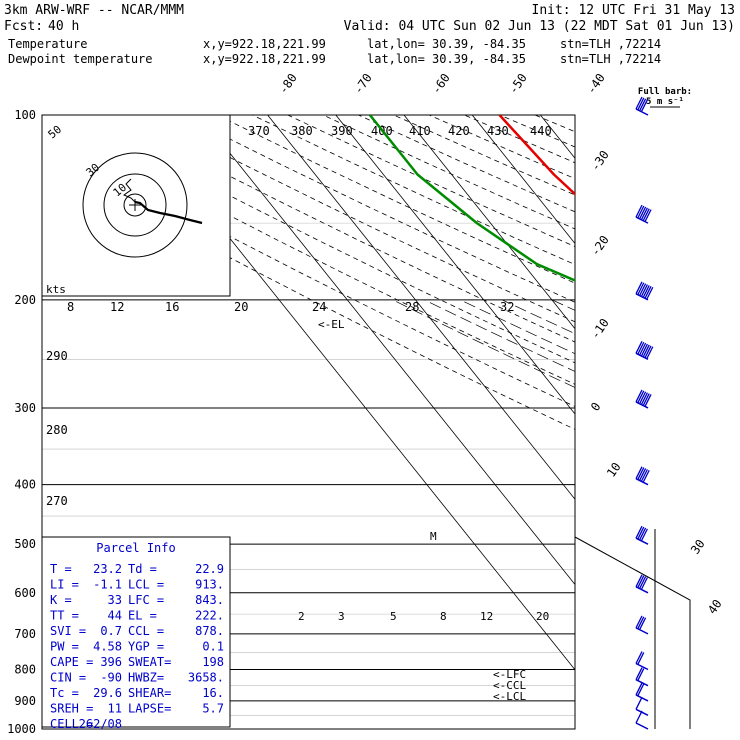  Describe the element at coordinates (149, 662) in the screenshot. I see `parcel-info-cell: SWEAT=` at that location.